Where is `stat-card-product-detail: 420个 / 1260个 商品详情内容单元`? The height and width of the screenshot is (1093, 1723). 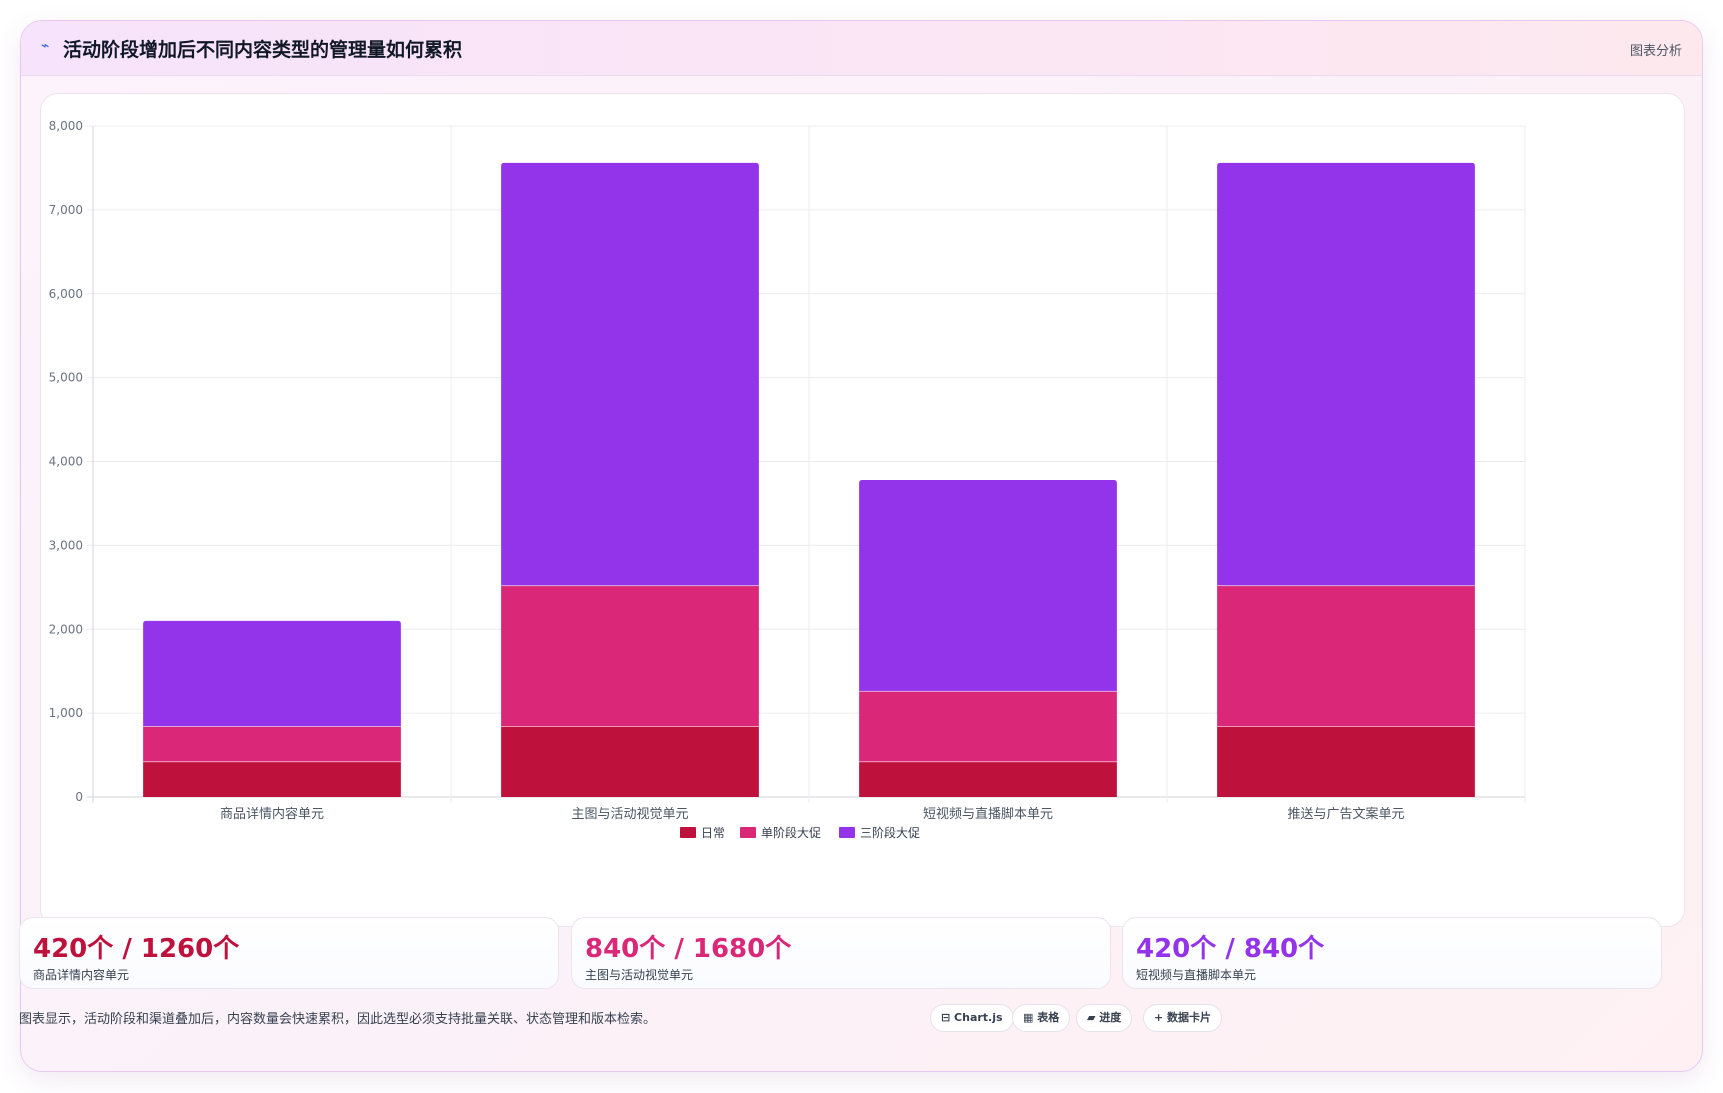
stat-card-product-detail: 420个 / 1260个 商品详情内容单元 is located at coordinates (289, 953).